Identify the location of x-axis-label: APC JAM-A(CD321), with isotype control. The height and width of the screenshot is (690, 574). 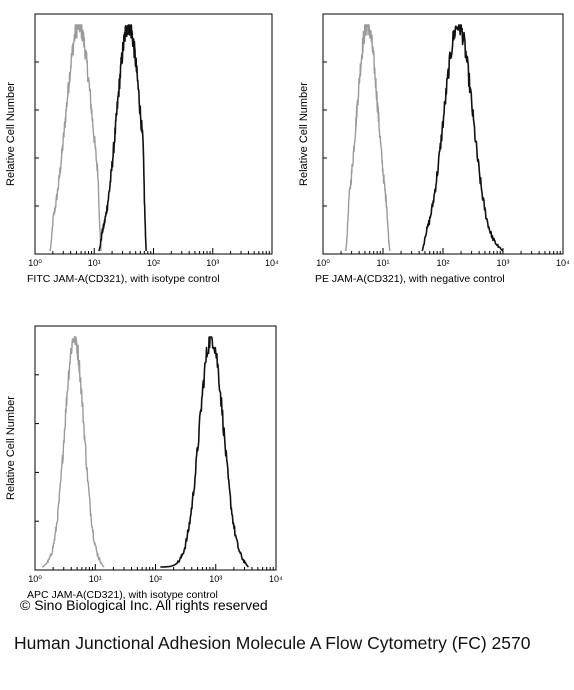
(122, 594).